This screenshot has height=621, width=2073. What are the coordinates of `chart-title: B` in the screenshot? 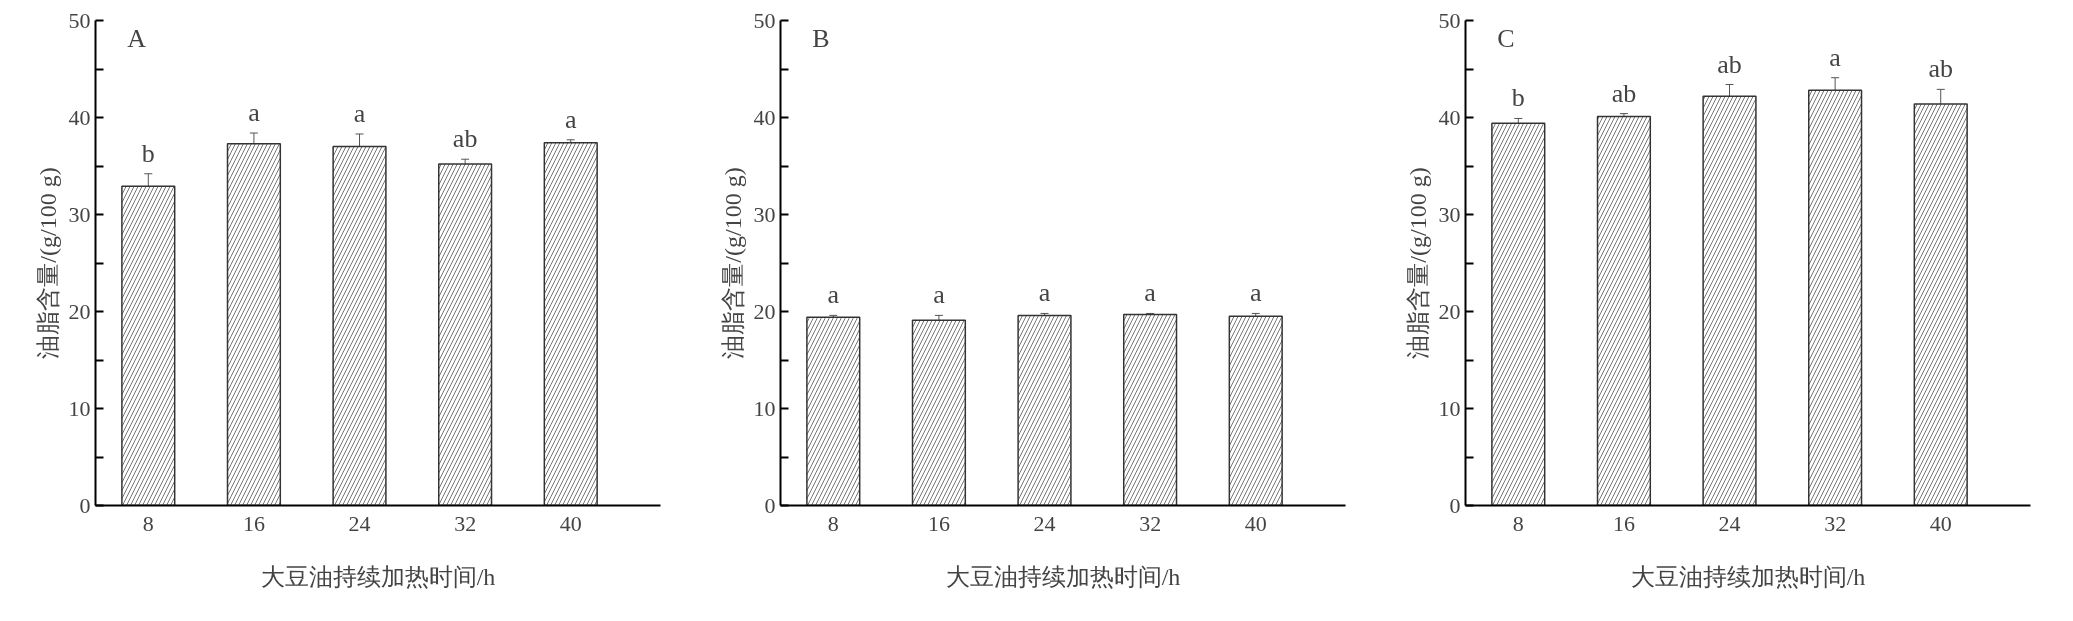 It's located at (821, 38).